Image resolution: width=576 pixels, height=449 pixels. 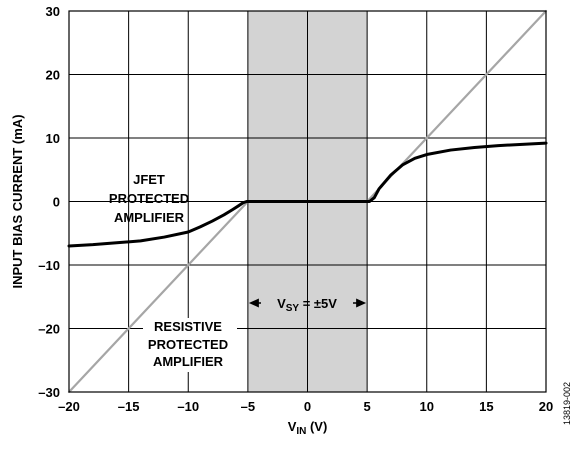 What do you see at coordinates (361, 303) in the screenshot?
I see `supply-arrowhead-right` at bounding box center [361, 303].